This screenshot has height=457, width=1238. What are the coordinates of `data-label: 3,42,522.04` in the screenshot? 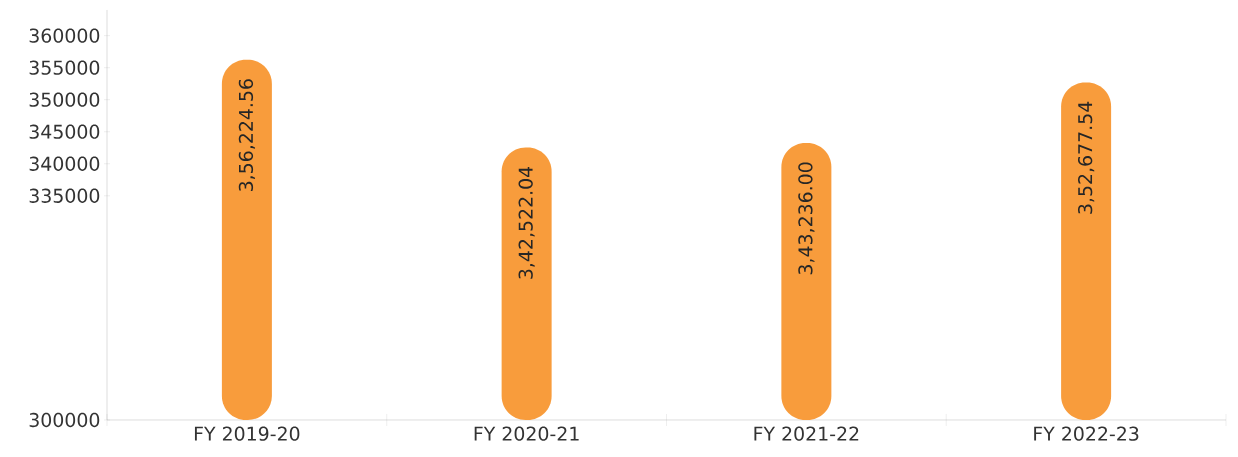 It's located at (526, 222).